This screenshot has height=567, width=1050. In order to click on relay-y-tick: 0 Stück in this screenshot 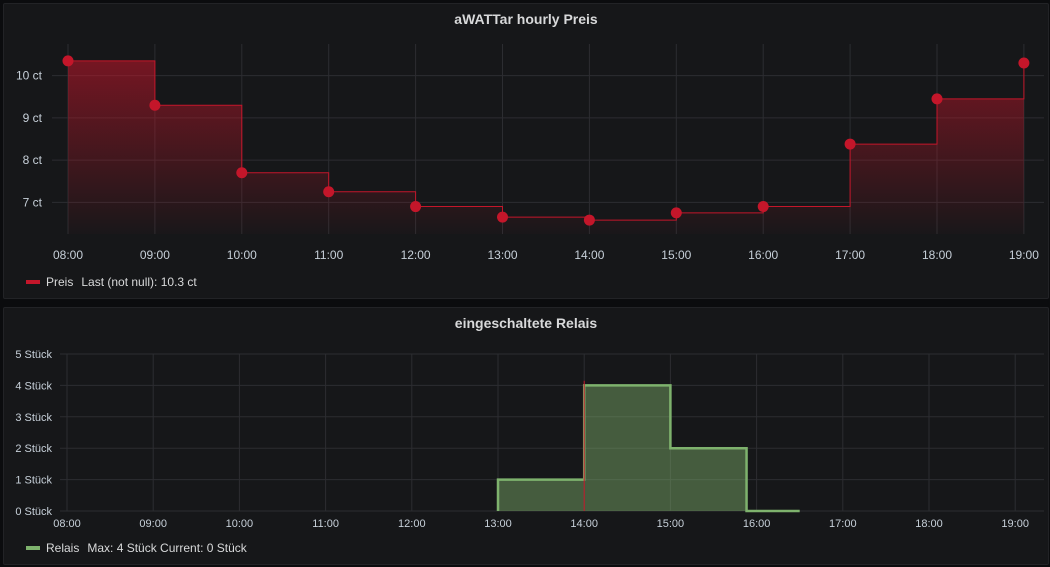, I will do `click(33, 512)`.